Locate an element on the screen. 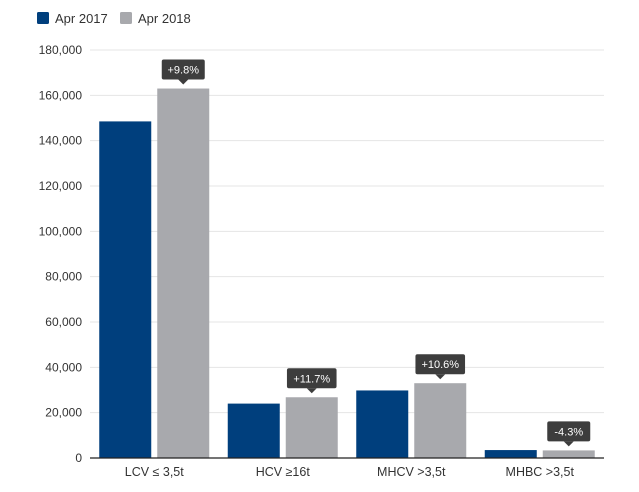 The height and width of the screenshot is (492, 639). legend-item-apr-2017: Apr 2017 is located at coordinates (72, 18).